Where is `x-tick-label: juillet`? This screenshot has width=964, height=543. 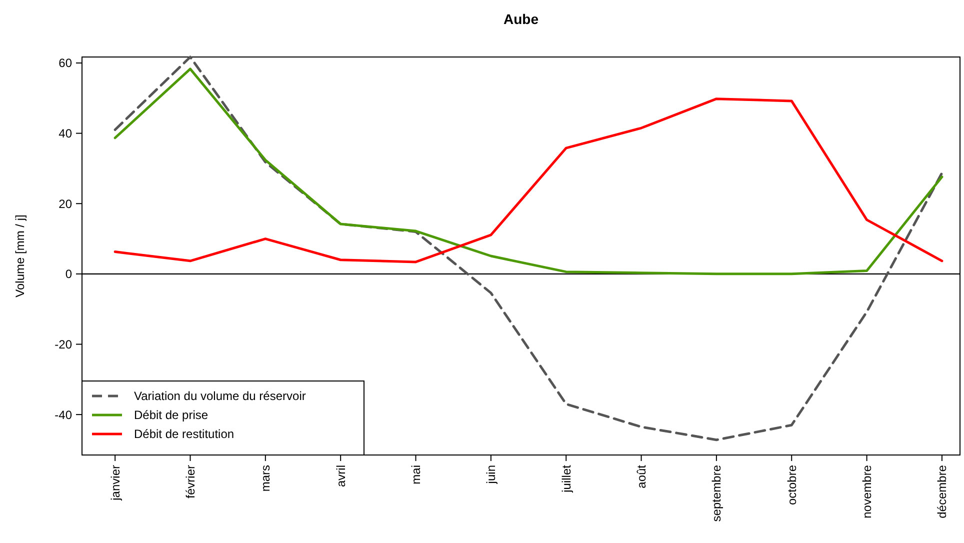
x-tick-label: juillet is located at coordinates (566, 479).